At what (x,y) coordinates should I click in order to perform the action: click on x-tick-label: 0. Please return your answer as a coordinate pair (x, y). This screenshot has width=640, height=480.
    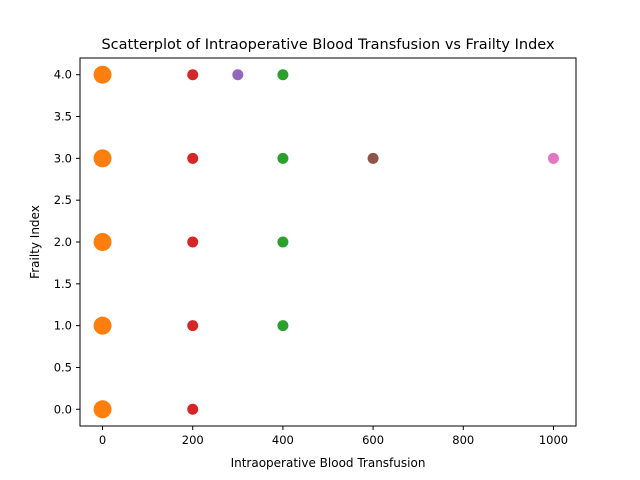
    Looking at the image, I should click on (102, 440).